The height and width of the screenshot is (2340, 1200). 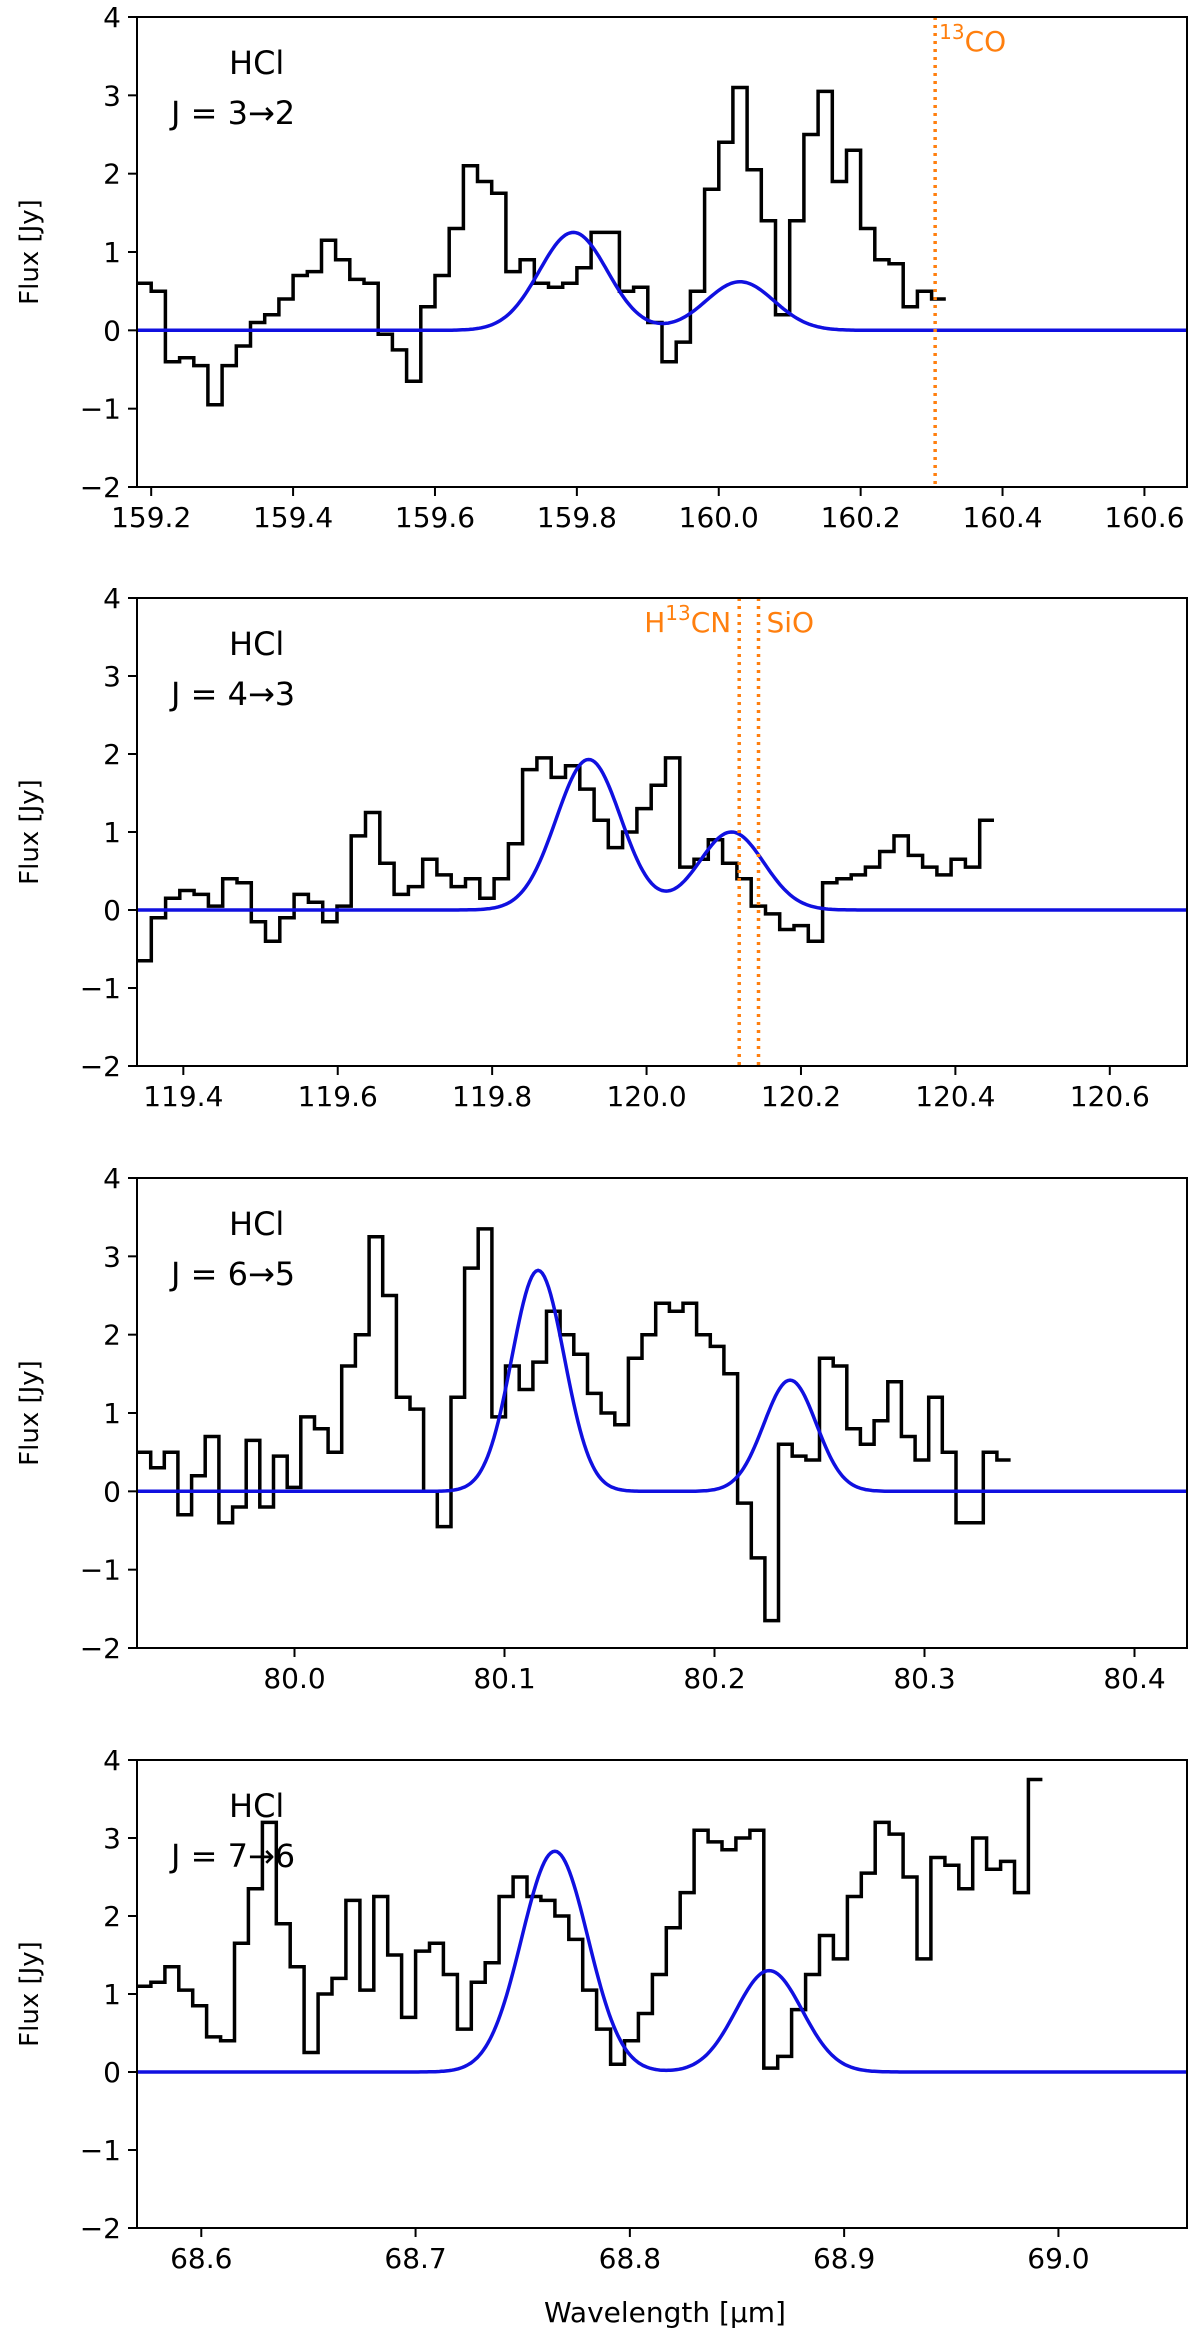 What do you see at coordinates (504, 1678) in the screenshot?
I see `x-tick-label: 80.1` at bounding box center [504, 1678].